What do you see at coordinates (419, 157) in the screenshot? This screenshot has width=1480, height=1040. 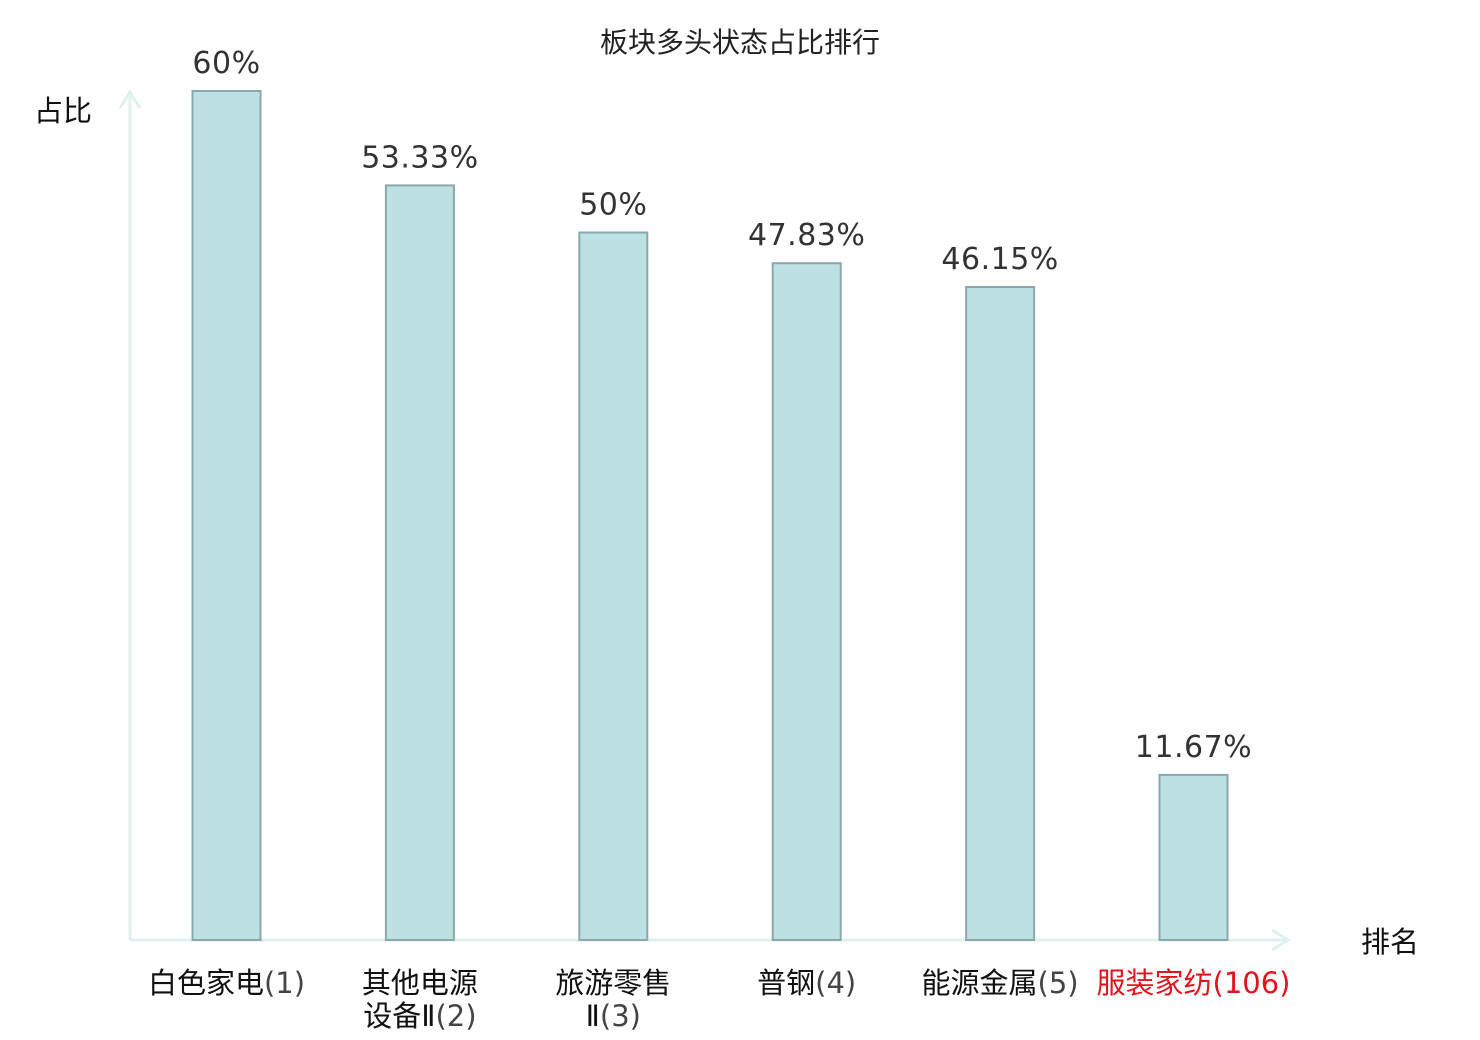 I see `value-label: 53.33%` at bounding box center [419, 157].